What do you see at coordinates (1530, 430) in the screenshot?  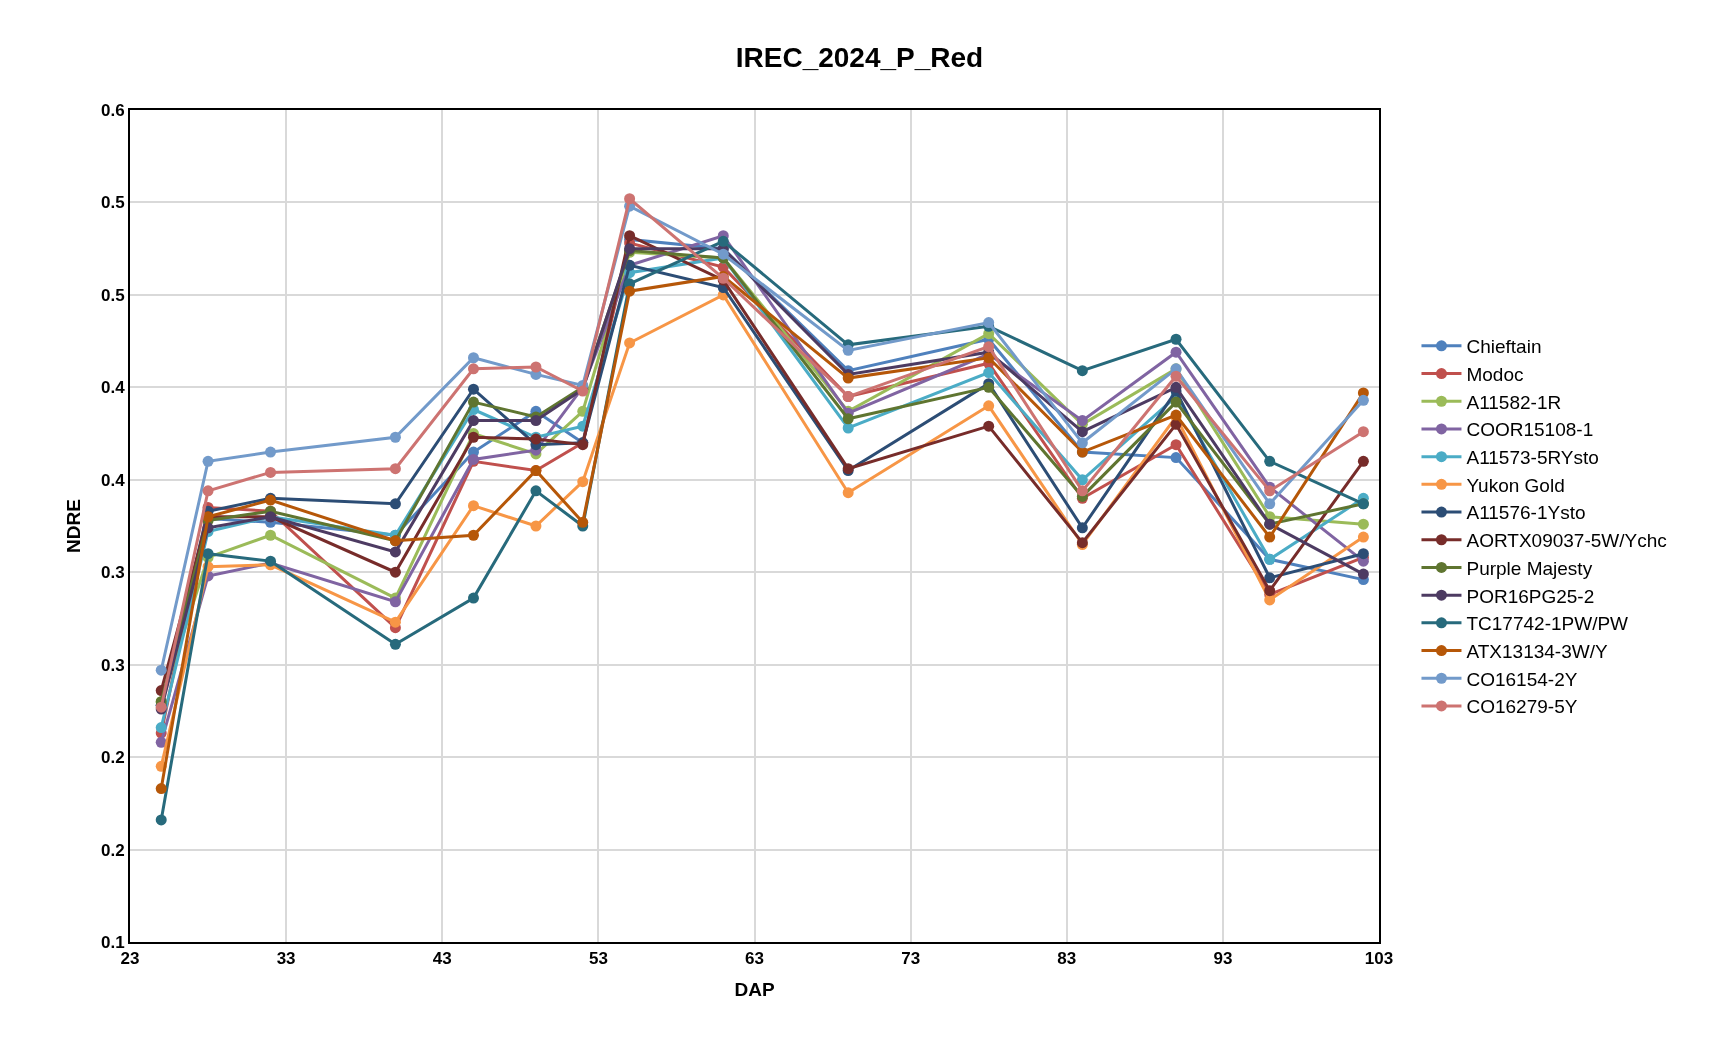 I see `legend-label: COOR15108-1` at bounding box center [1530, 430].